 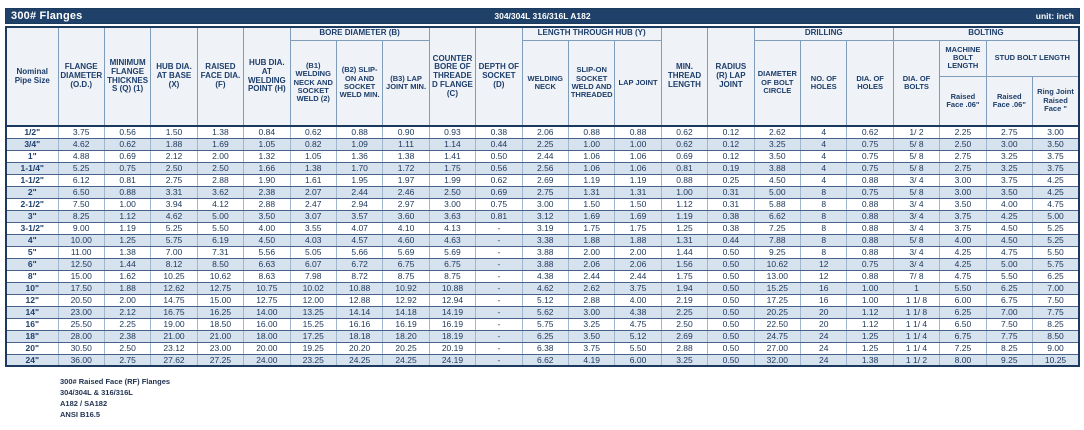 What do you see at coordinates (777, 276) in the screenshot?
I see `data-cell: 13.00` at bounding box center [777, 276].